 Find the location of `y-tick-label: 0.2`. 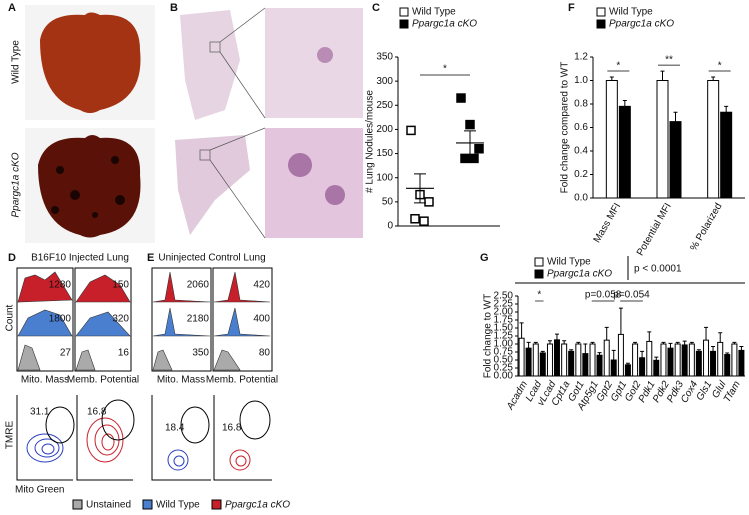

y-tick-label: 0.2 is located at coordinates (581, 174).